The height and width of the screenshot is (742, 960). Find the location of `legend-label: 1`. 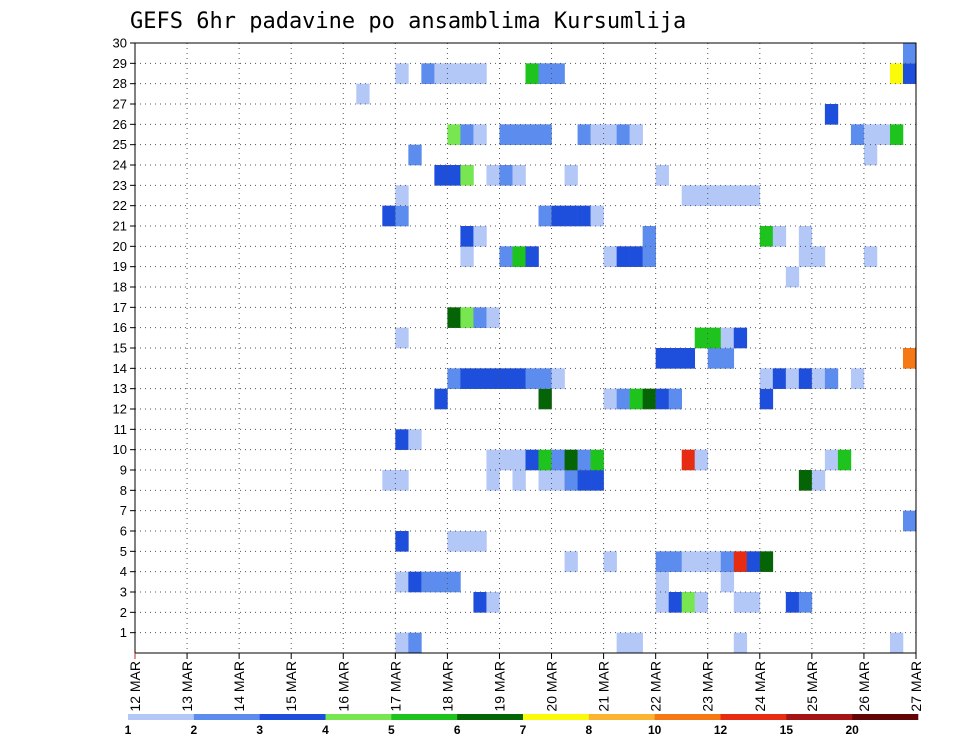

legend-label: 1 is located at coordinates (128, 730).